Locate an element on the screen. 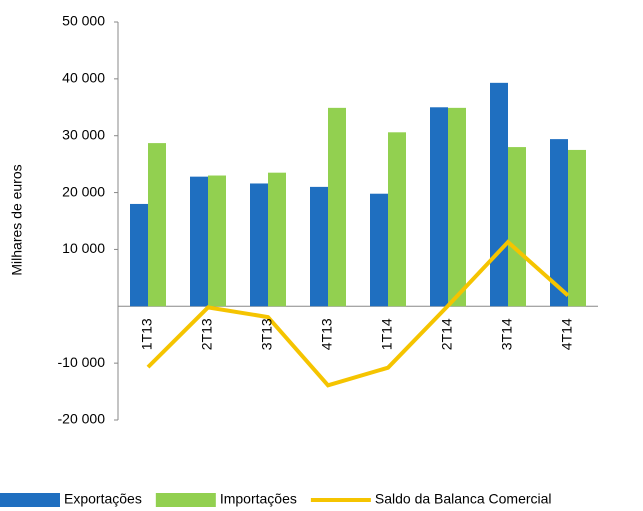  legend-label: Saldo da Balanca Comercial is located at coordinates (463, 499).